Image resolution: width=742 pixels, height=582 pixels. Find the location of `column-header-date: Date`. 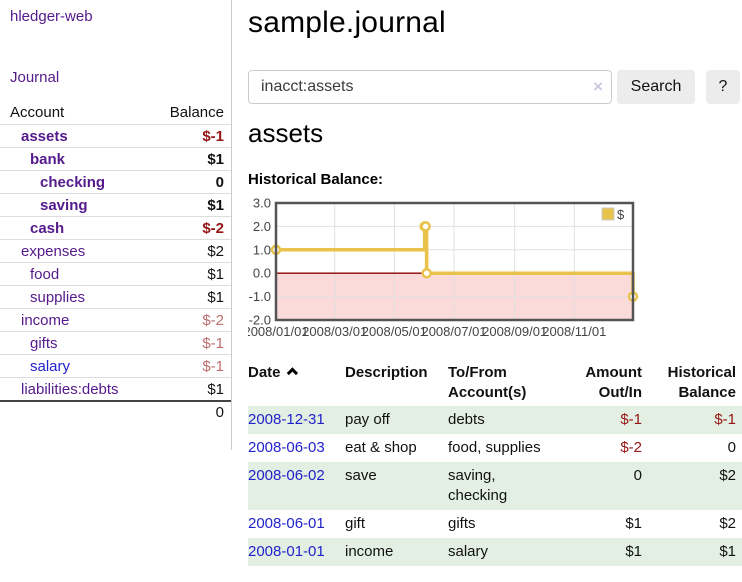

column-header-date: Date is located at coordinates (296, 373).